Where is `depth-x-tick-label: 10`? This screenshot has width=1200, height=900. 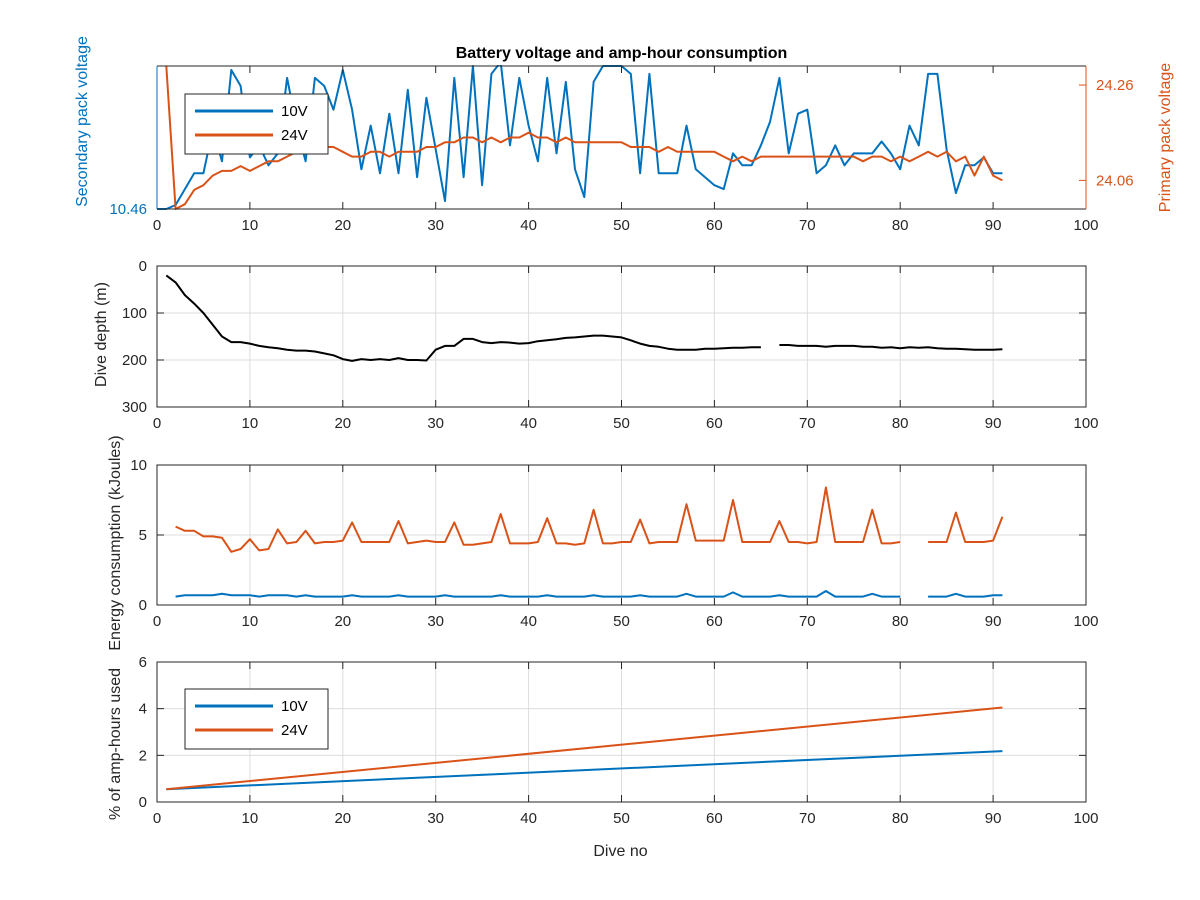 depth-x-tick-label: 10 is located at coordinates (250, 423).